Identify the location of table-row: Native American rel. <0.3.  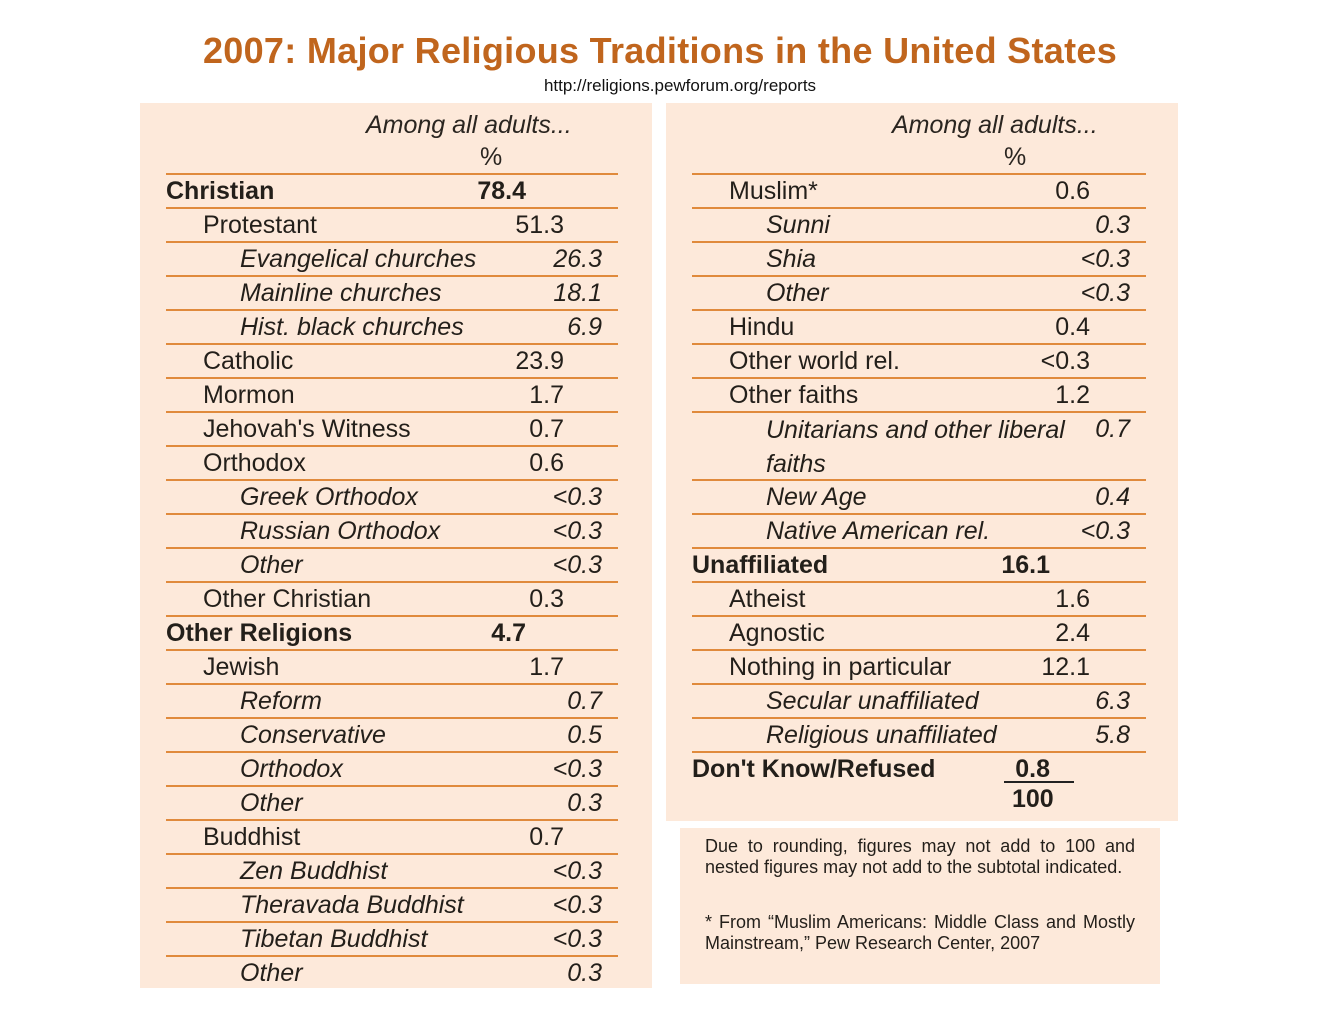
(919, 530).